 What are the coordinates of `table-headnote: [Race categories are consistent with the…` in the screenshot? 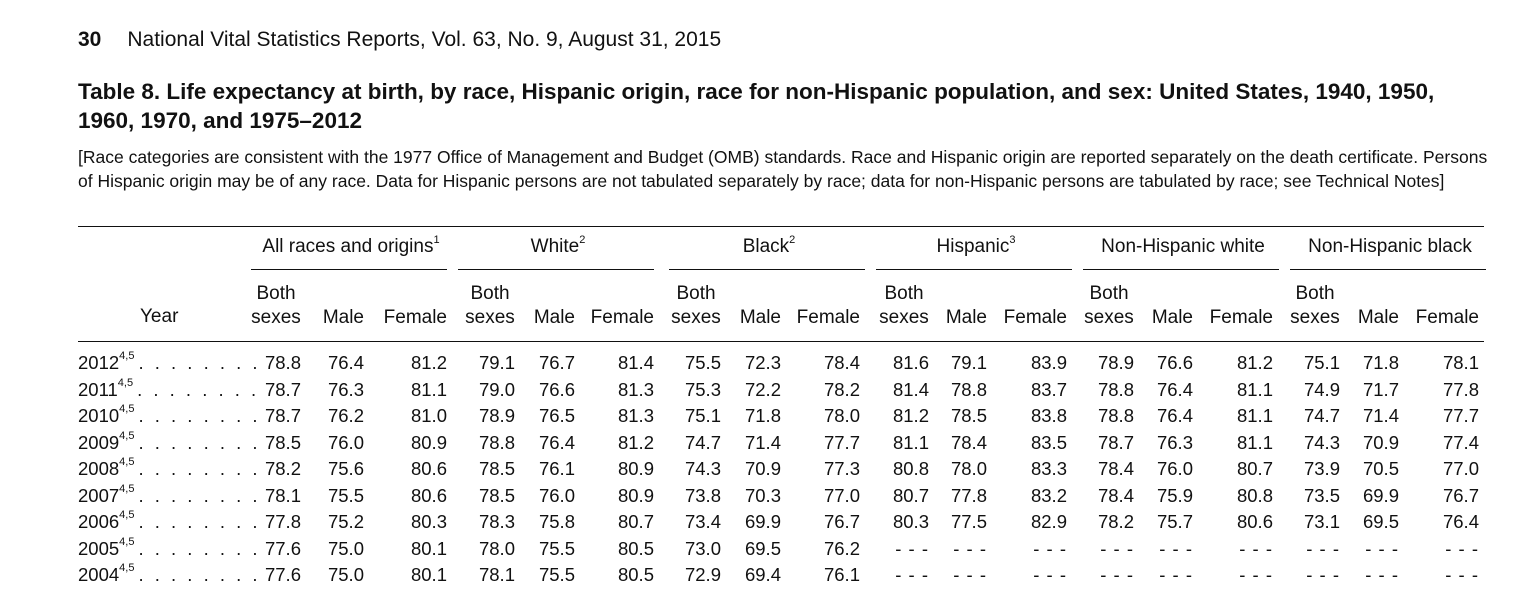 It's located at (783, 169).